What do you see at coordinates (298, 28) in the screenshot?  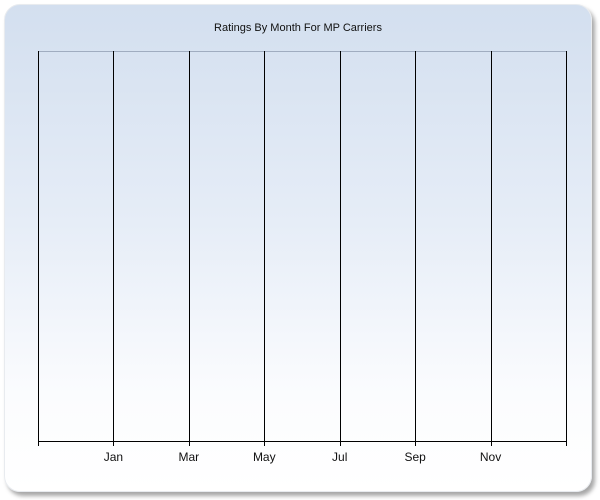 I see `chart-title: Ratings By Month For MP Carriers` at bounding box center [298, 28].